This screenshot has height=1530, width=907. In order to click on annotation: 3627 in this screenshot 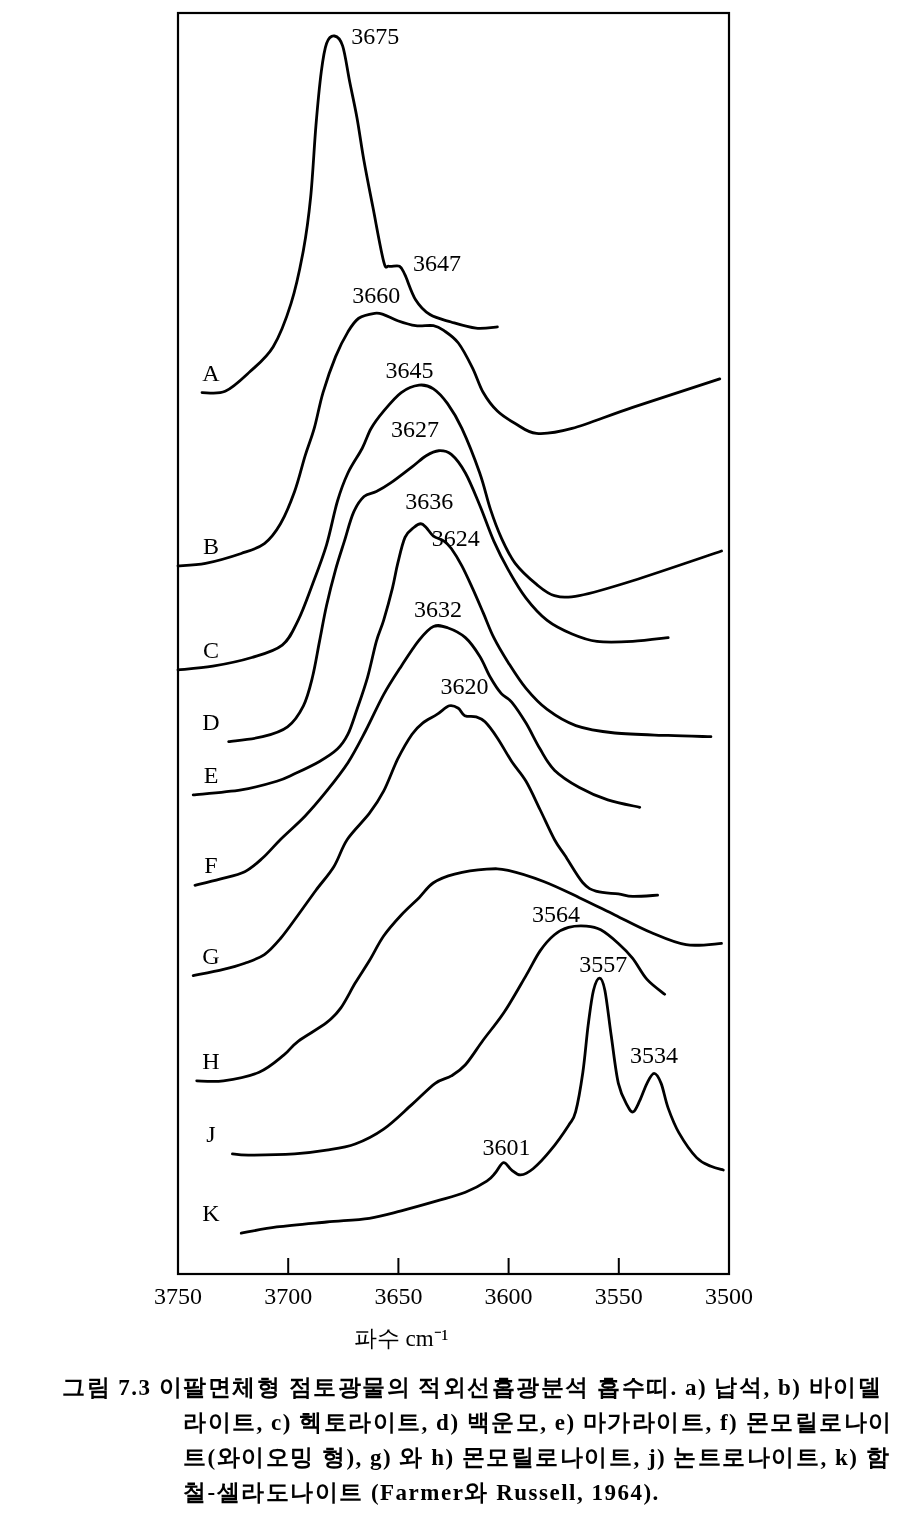, I will do `click(415, 429)`.